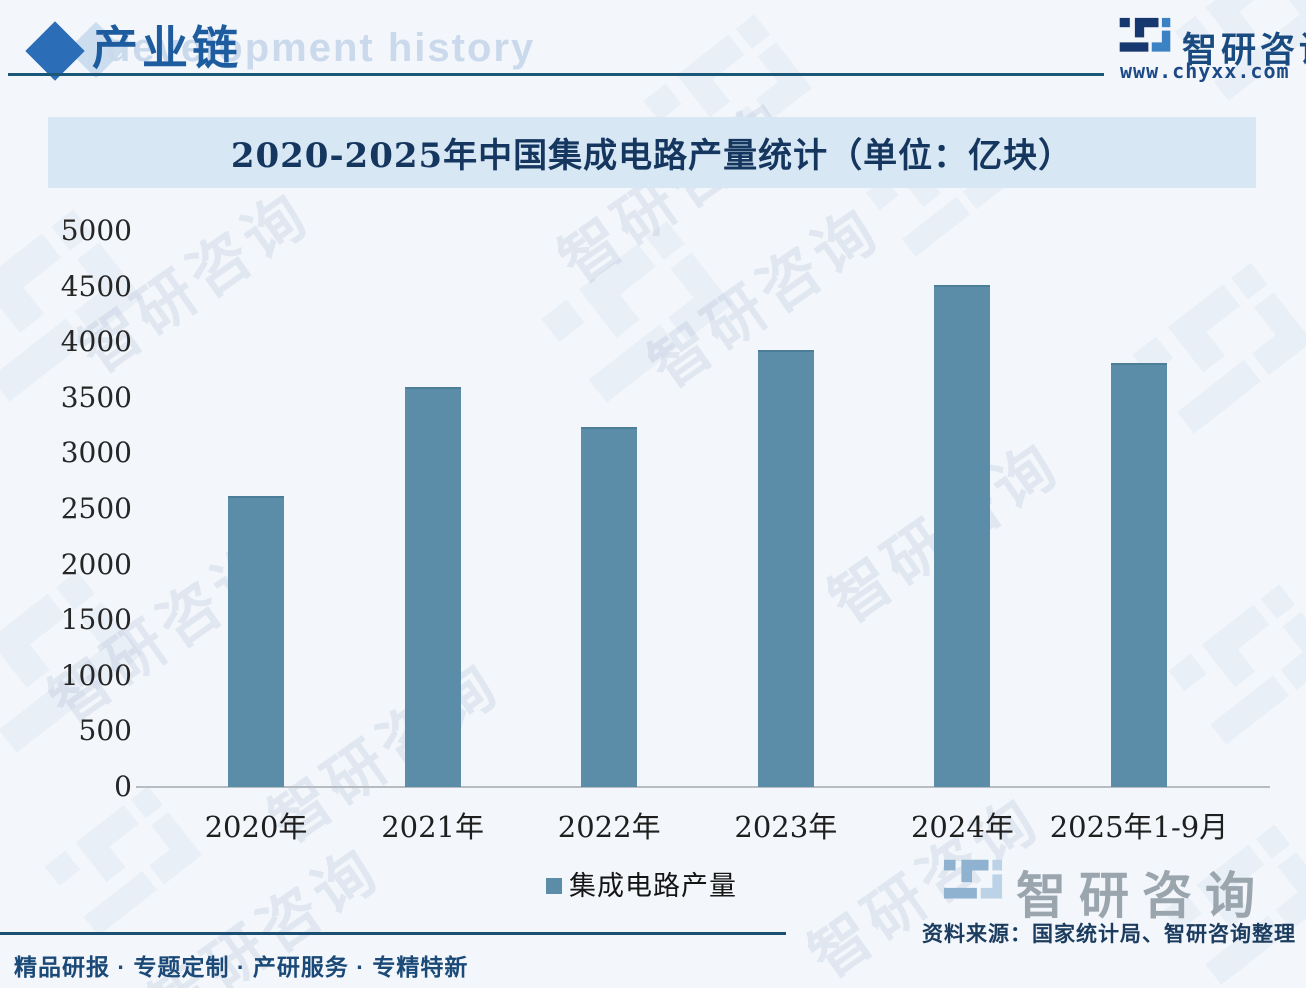 This screenshot has height=988, width=1306. I want to click on y-axis-tick-label: 2000, so click(96, 564).